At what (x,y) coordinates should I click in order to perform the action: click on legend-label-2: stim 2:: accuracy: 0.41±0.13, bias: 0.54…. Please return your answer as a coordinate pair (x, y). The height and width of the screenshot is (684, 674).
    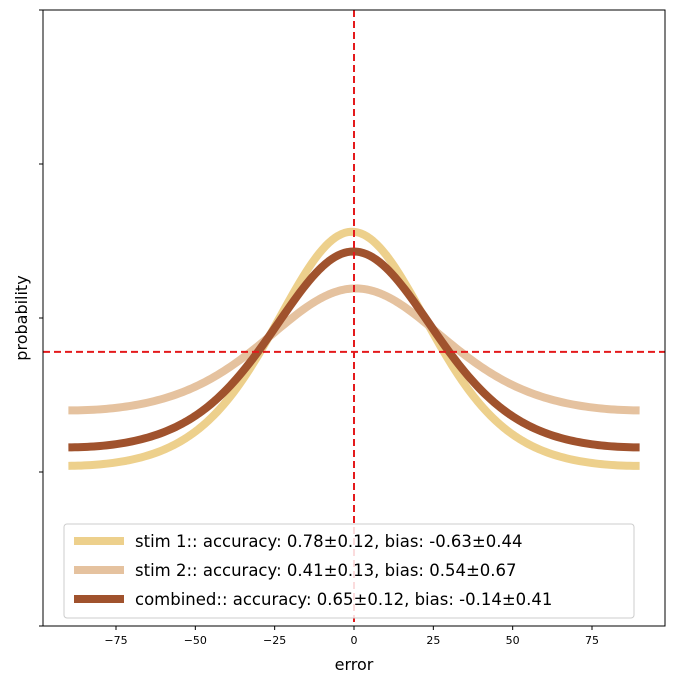
    Looking at the image, I should click on (326, 570).